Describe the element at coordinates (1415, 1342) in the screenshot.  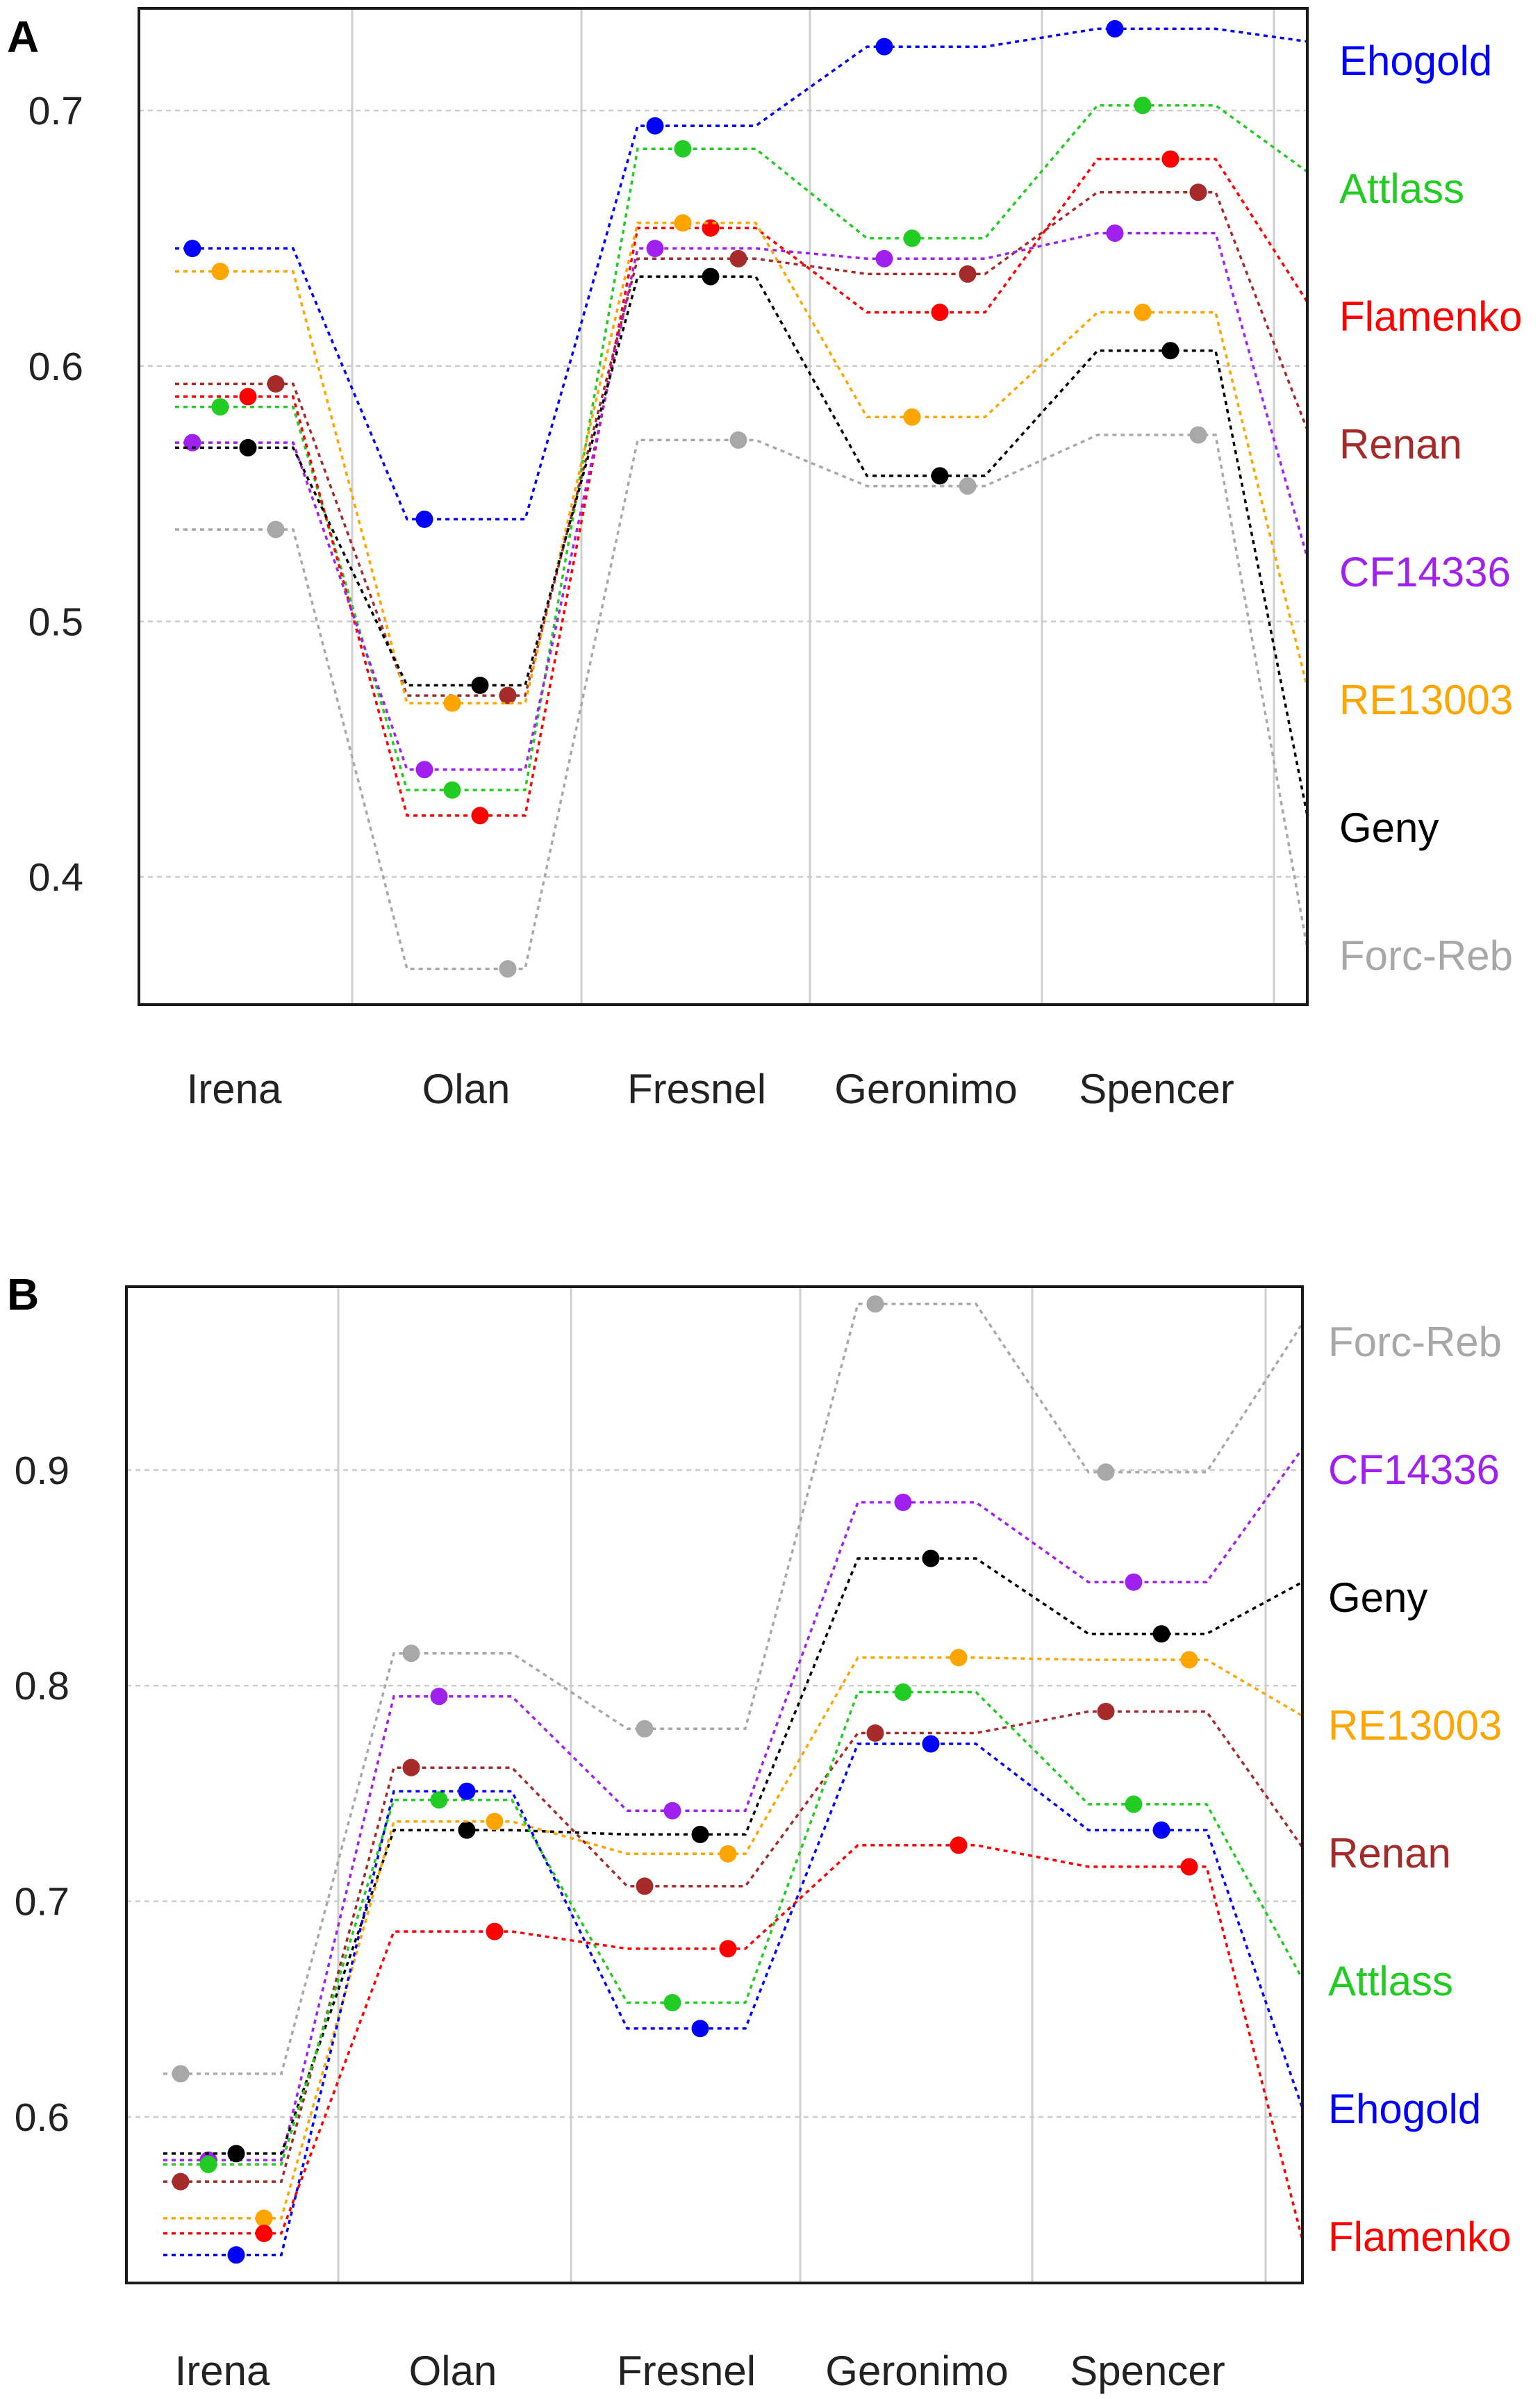
I see `panel-b-legend-forc-reb: Forc-Reb` at that location.